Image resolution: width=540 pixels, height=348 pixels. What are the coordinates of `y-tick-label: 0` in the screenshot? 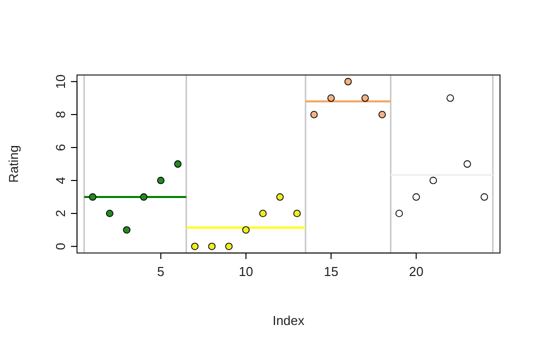 It's located at (60, 246).